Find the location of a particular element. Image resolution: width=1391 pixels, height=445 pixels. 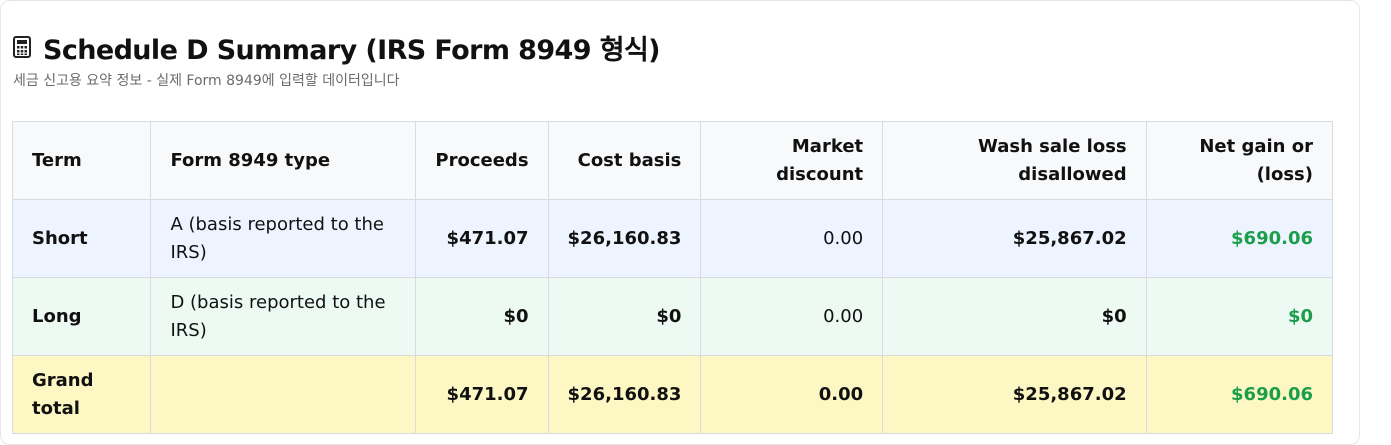

cell-term: Long is located at coordinates (81, 316).